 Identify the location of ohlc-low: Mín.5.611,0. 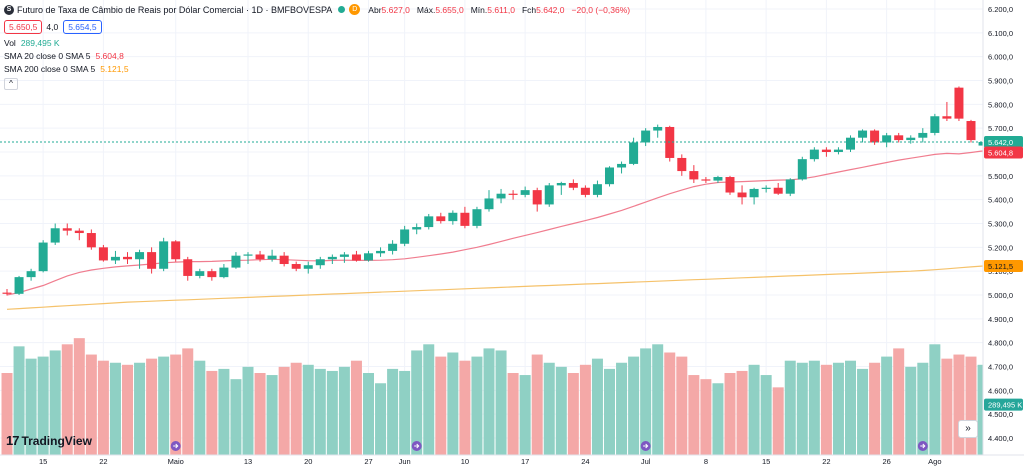
(492, 9).